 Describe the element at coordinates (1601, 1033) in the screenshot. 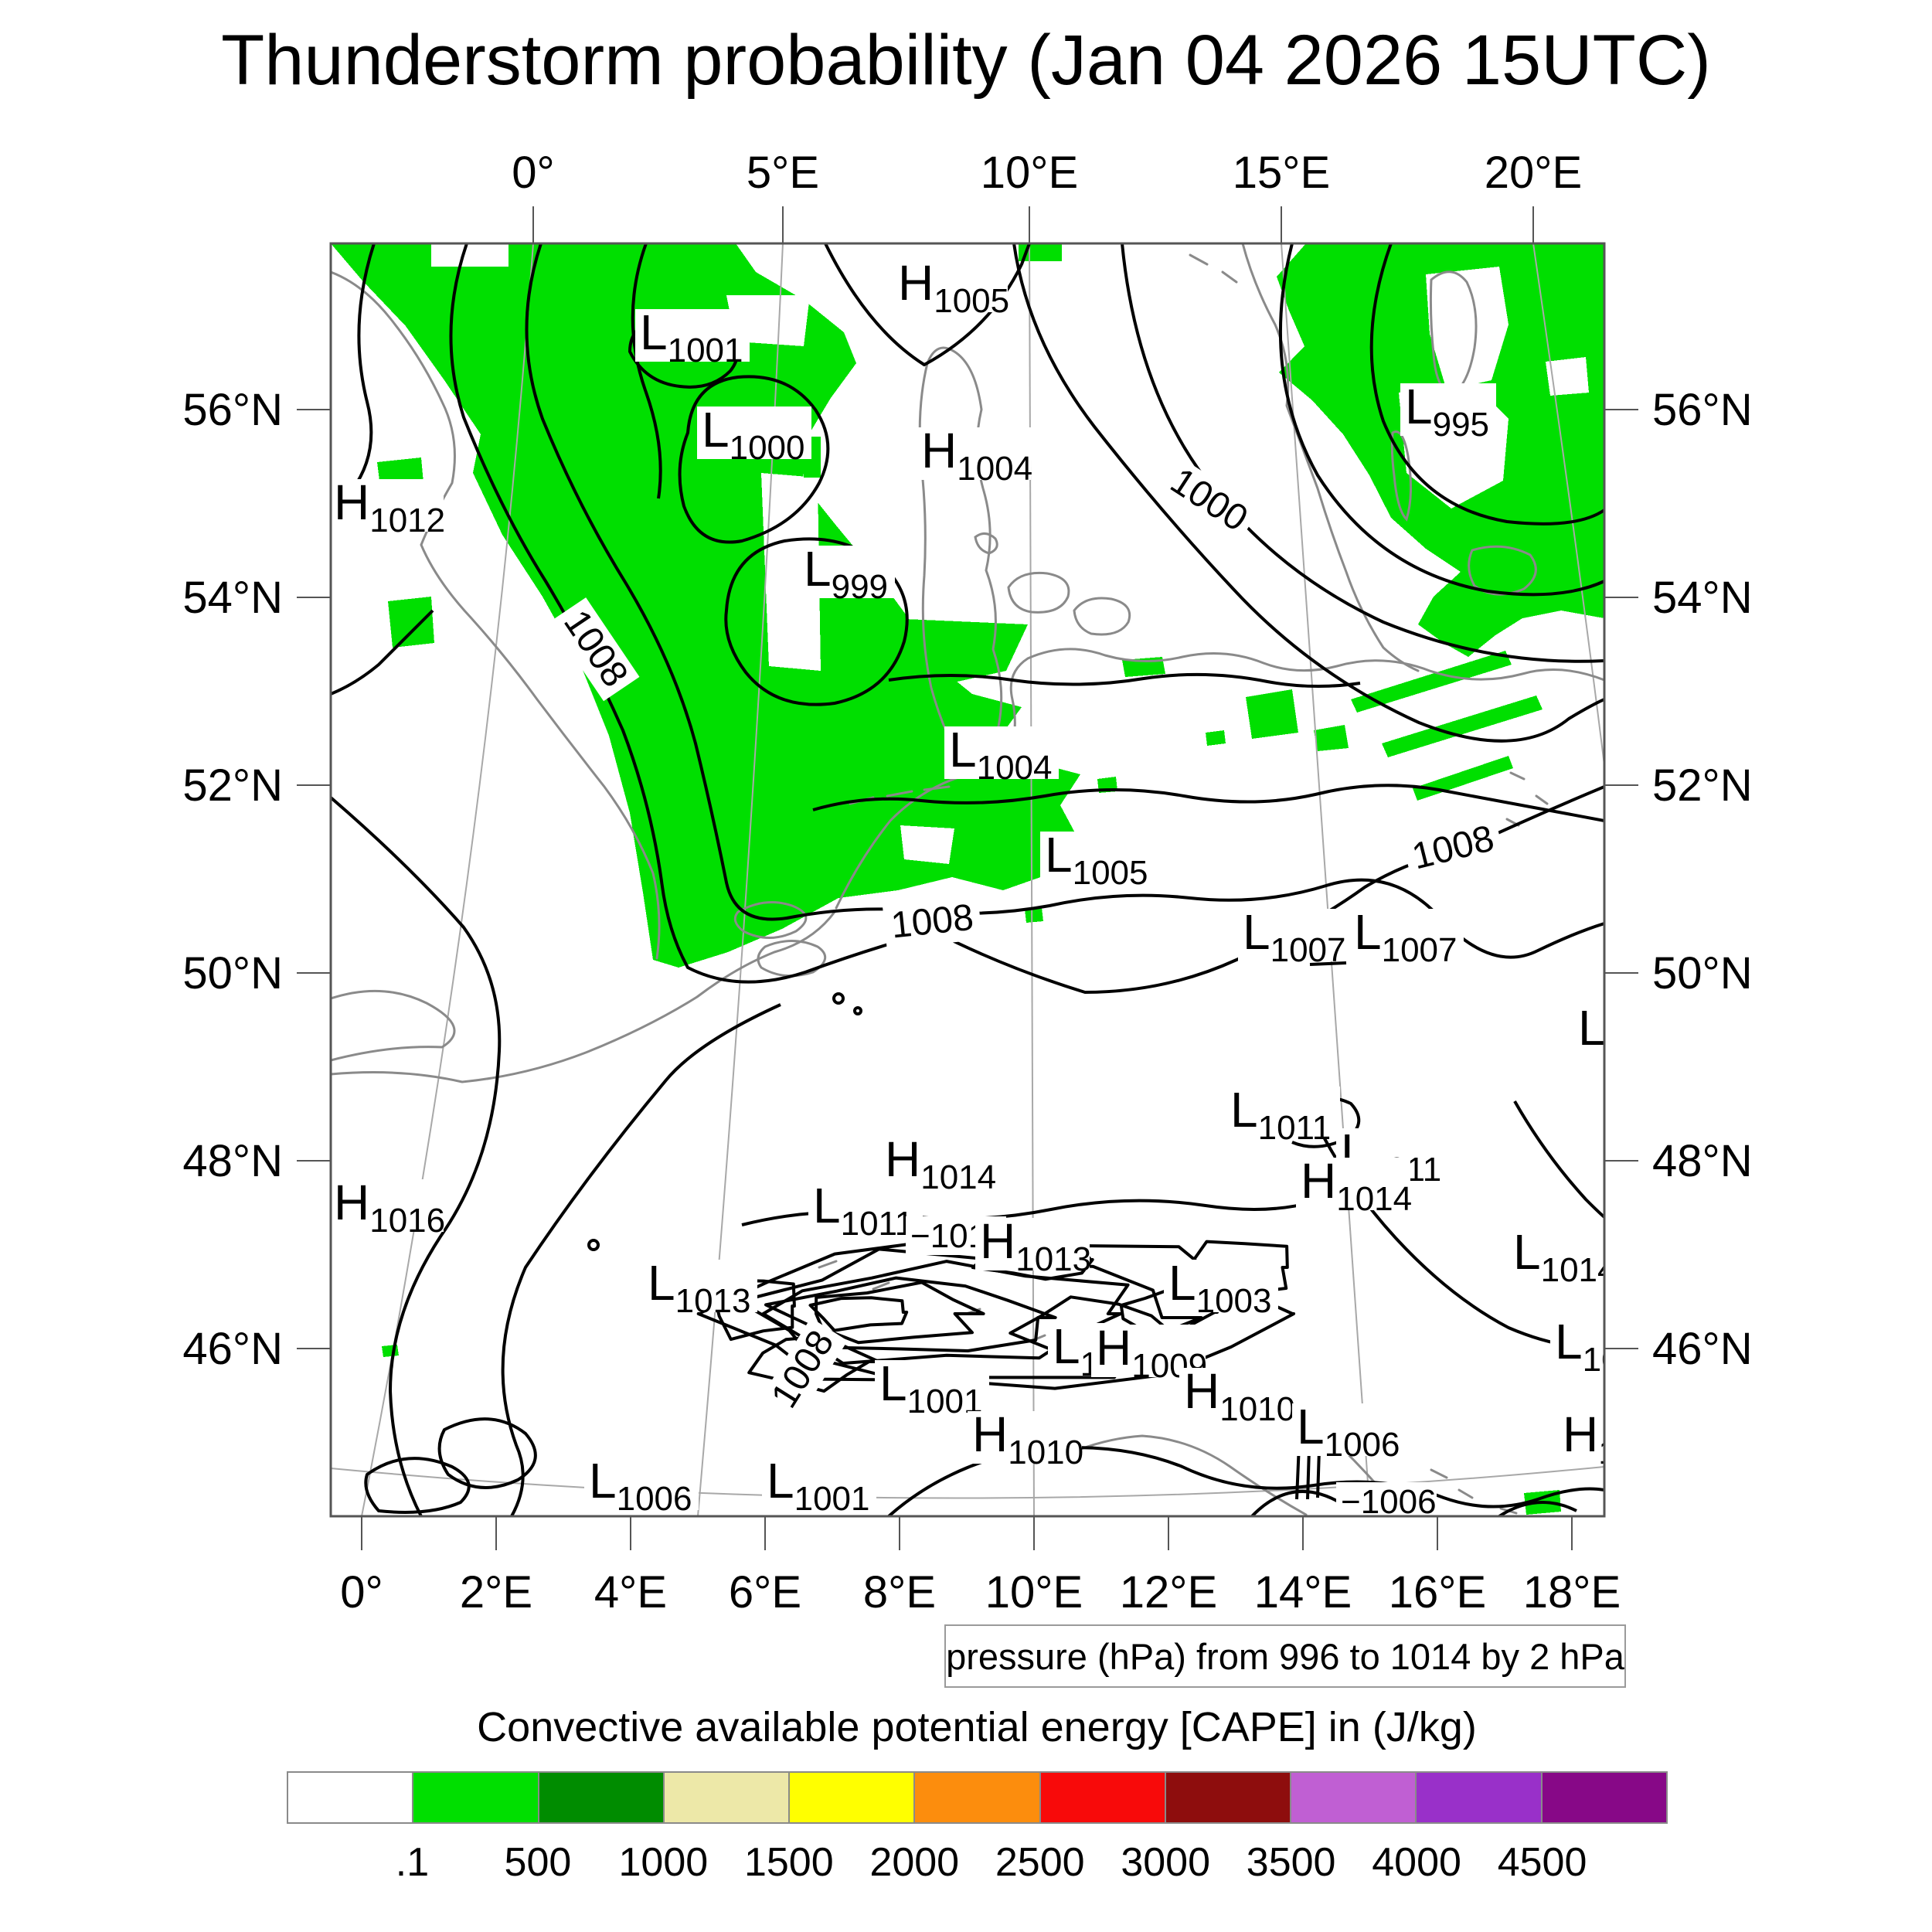

I see `pressure-center-label: L1` at that location.